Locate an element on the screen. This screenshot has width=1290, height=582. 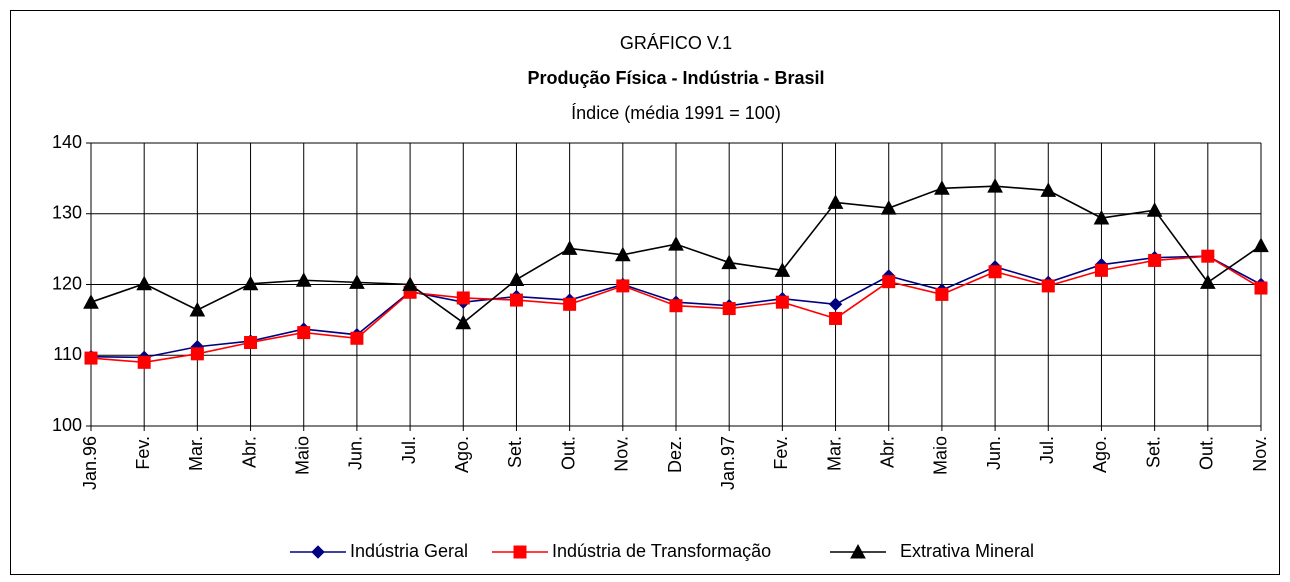
x-tick-label: Dez. is located at coordinates (675, 454).